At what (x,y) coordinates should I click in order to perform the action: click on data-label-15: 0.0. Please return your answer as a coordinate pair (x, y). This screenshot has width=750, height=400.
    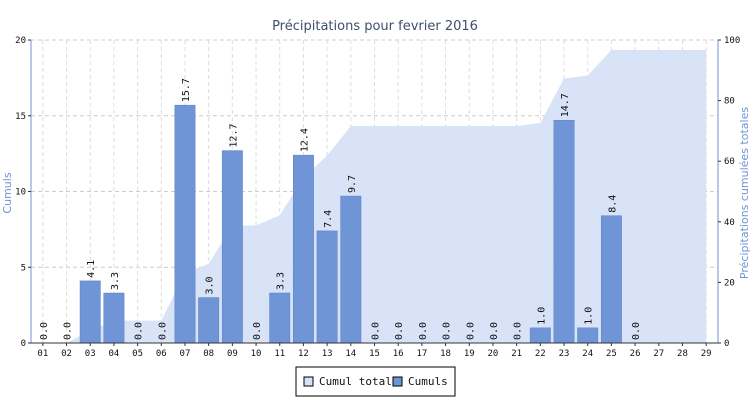
    Looking at the image, I should click on (376, 331).